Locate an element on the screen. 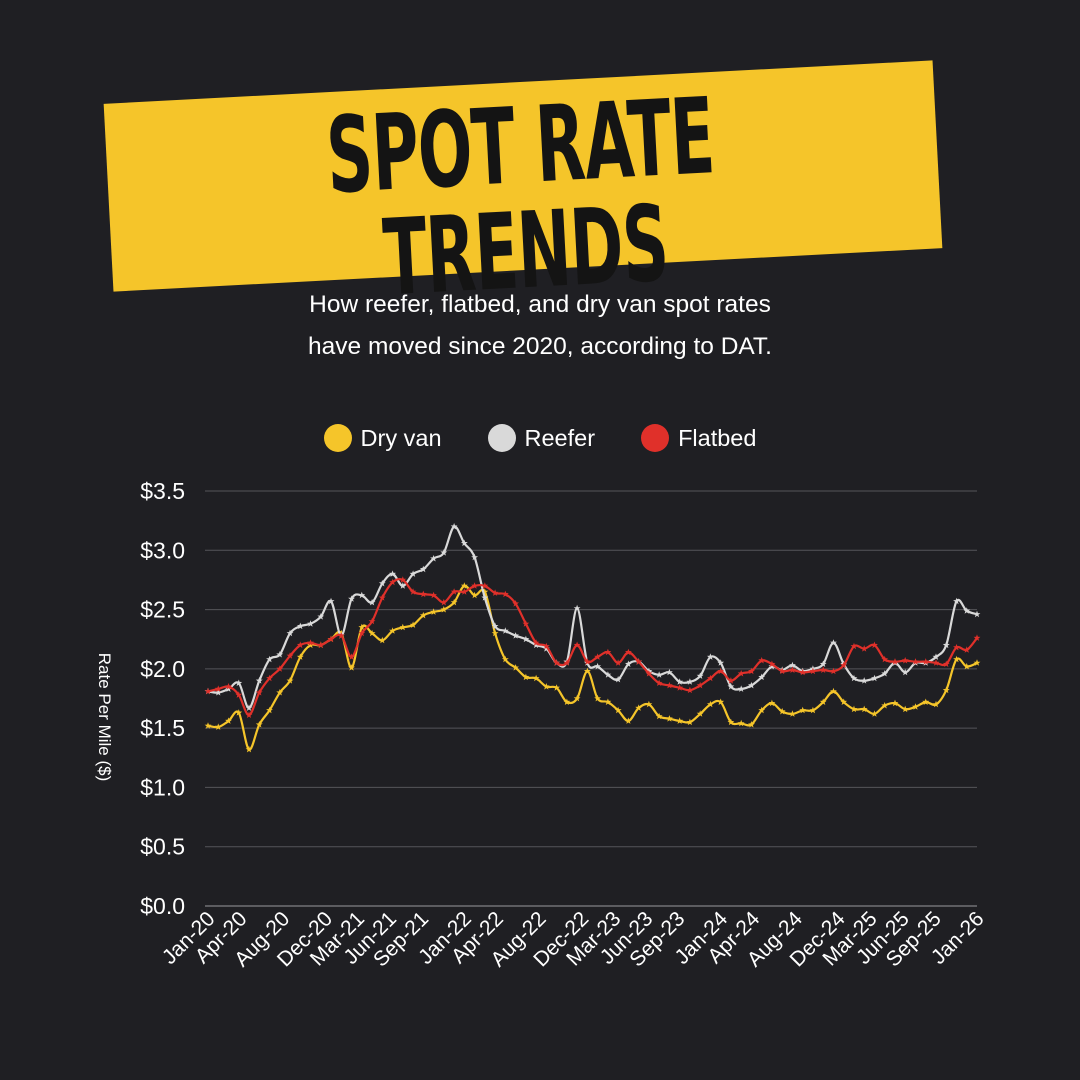 This screenshot has height=1080, width=1080. chart-legend: Dry van Reefer Flatbed is located at coordinates (540, 438).